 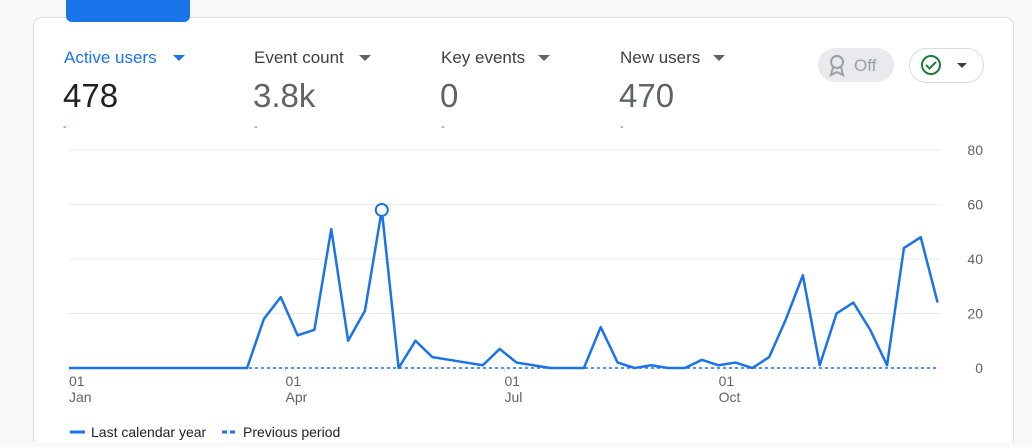 I want to click on legend-label: Last calendar year, so click(x=149, y=432).